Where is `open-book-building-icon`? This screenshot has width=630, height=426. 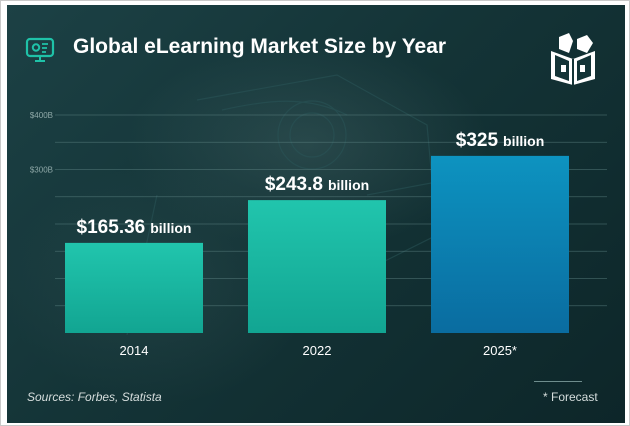
open-book-building-icon is located at coordinates (573, 59).